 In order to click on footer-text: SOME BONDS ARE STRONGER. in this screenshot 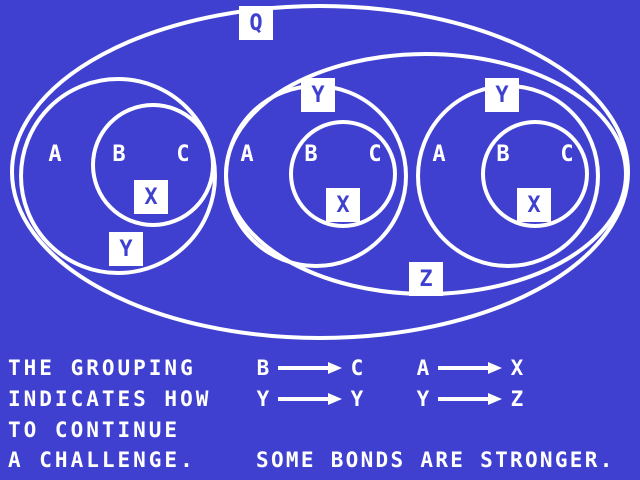, I will do `click(435, 460)`.